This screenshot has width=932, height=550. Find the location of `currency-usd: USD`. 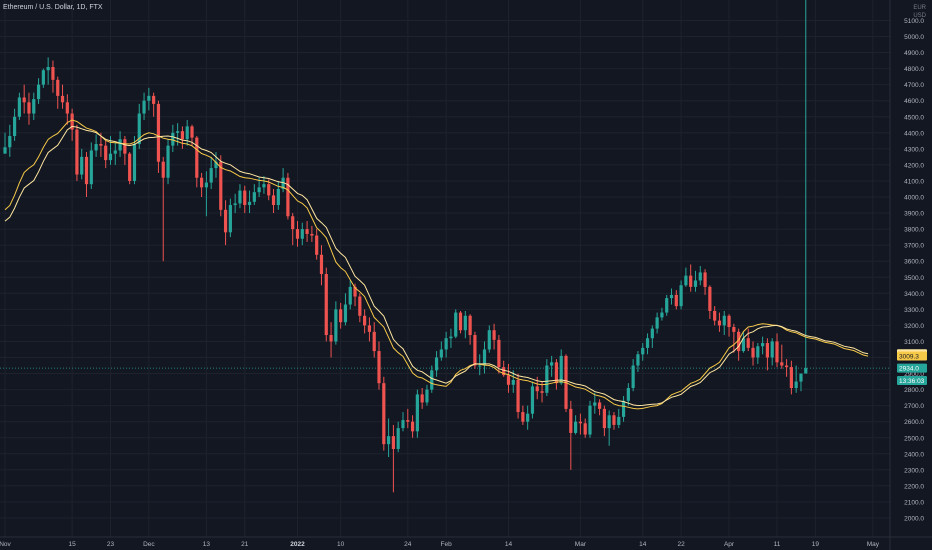

currency-usd: USD is located at coordinates (919, 16).